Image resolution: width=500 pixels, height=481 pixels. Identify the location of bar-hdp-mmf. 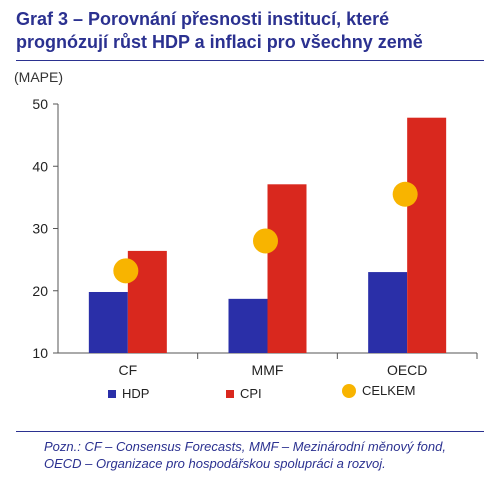
(248, 325).